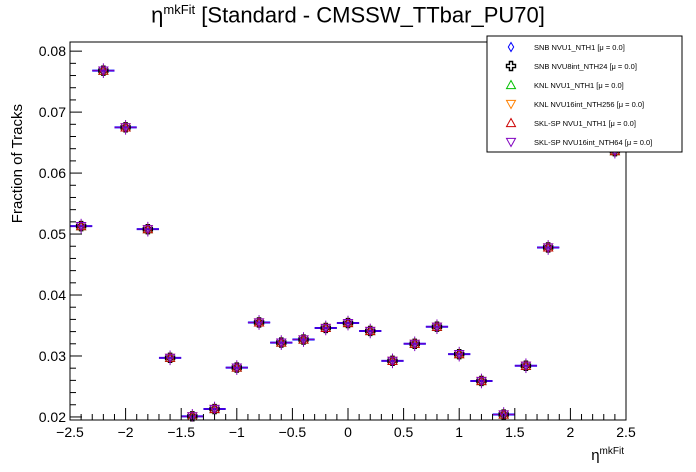 The width and height of the screenshot is (696, 472). What do you see at coordinates (571, 432) in the screenshot?
I see `x-tick-label: 2` at bounding box center [571, 432].